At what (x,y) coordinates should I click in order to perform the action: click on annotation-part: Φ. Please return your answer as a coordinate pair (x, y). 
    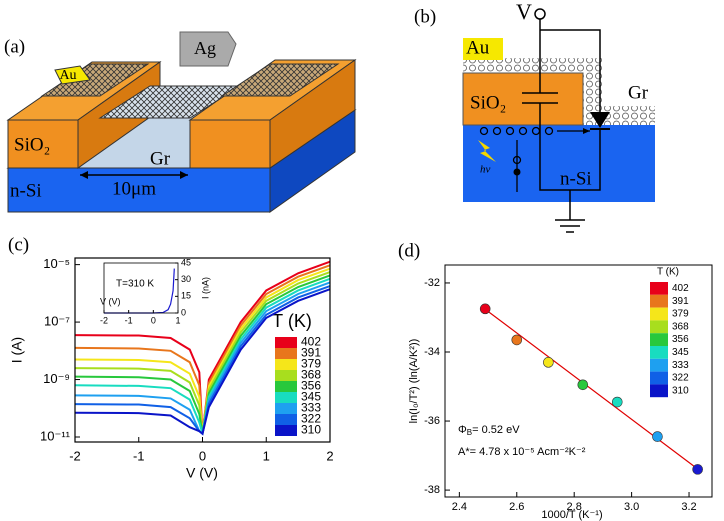
    Looking at the image, I should click on (462, 430).